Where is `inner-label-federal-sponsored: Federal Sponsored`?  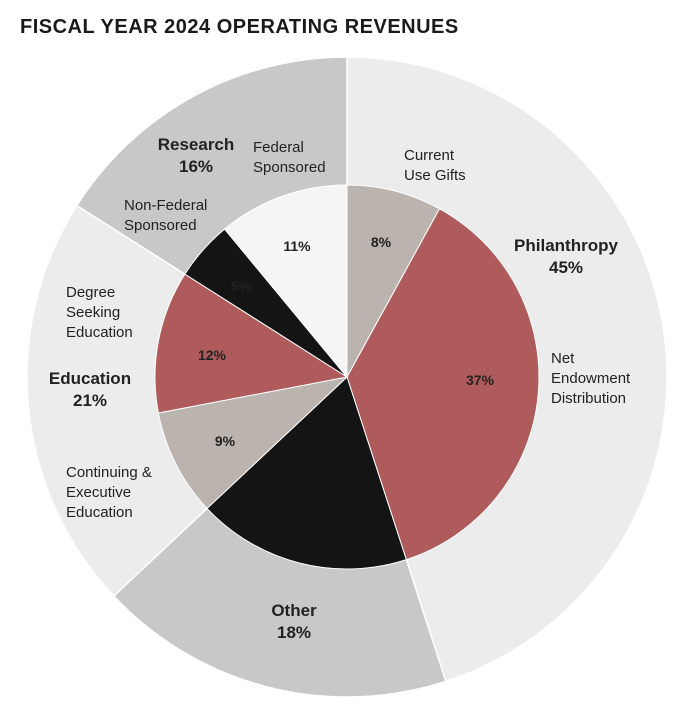 inner-label-federal-sponsored: Federal Sponsored is located at coordinates (289, 157).